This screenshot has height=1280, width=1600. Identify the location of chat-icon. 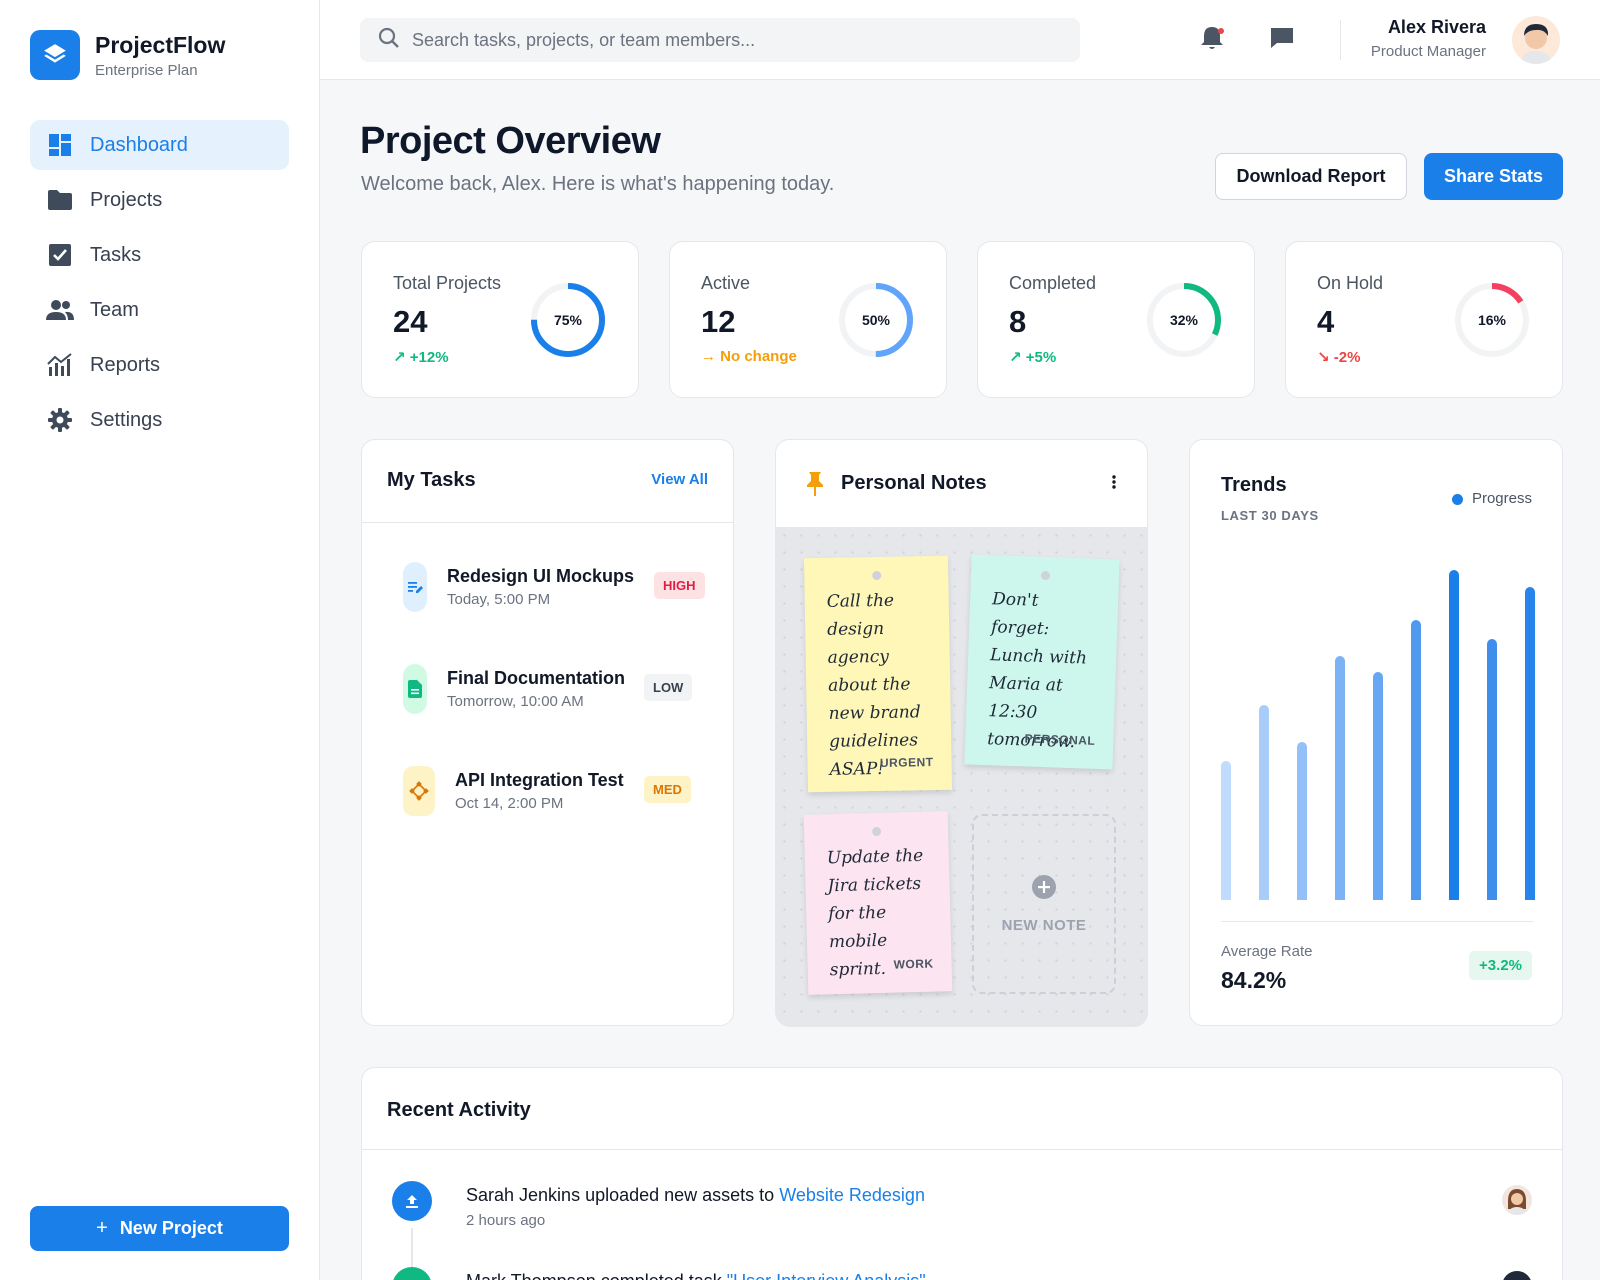
(1282, 40).